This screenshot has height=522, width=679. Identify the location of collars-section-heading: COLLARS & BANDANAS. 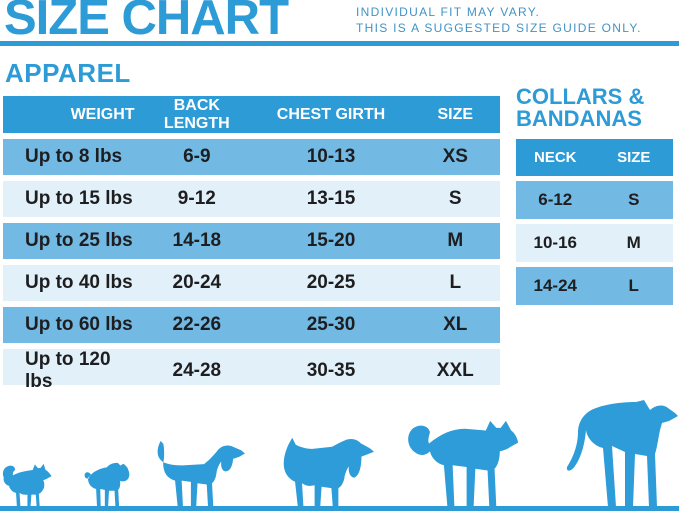
(580, 108).